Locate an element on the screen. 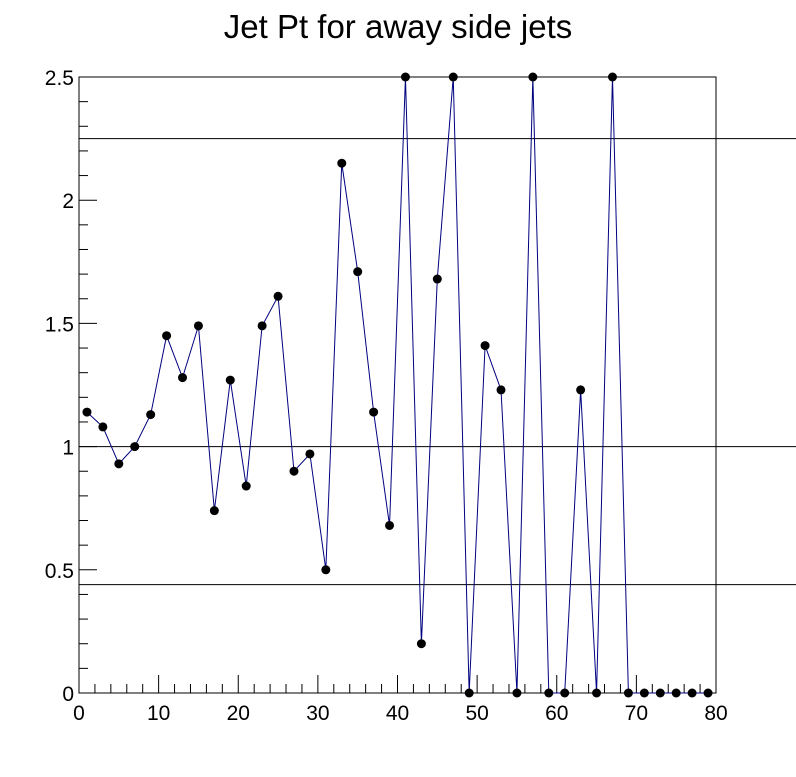  x-tick-label: 80 is located at coordinates (715, 713).